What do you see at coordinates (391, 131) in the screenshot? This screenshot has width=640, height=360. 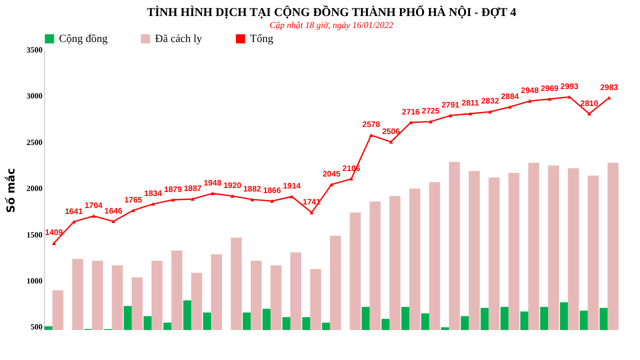 I see `data-label: 2506` at bounding box center [391, 131].